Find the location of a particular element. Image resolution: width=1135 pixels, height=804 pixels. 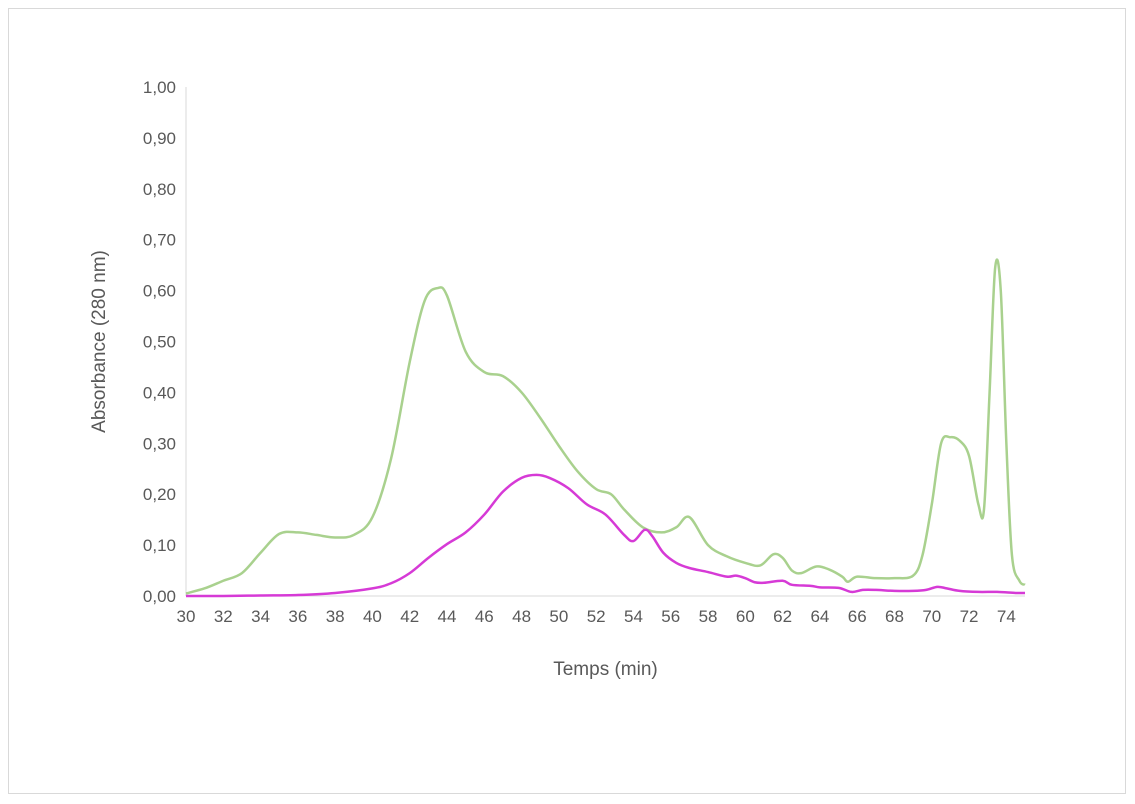

y-axis-title: Absorbance (280 nm) is located at coordinates (99, 341).